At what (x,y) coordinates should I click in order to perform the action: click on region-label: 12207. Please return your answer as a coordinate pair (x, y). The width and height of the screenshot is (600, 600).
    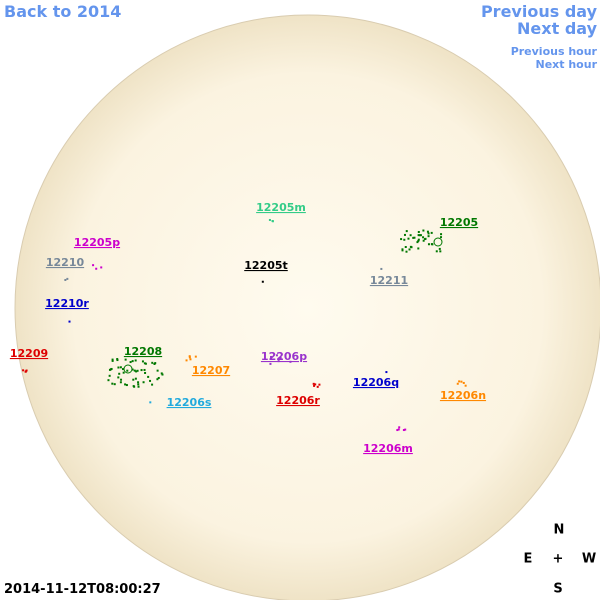
    Looking at the image, I should click on (211, 370).